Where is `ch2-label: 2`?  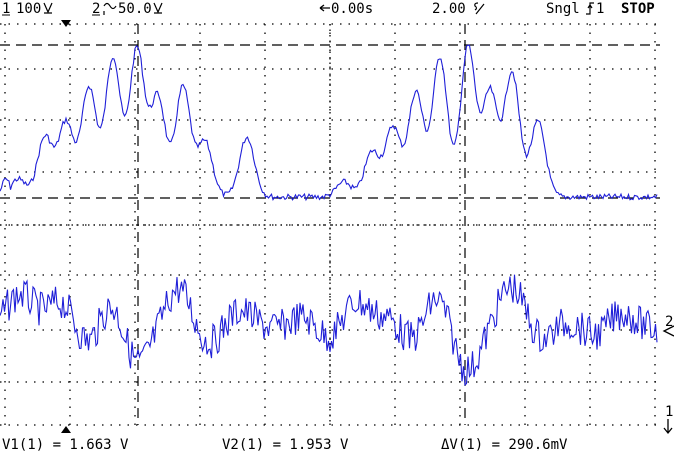
ch2-label: 2 is located at coordinates (96, 9).